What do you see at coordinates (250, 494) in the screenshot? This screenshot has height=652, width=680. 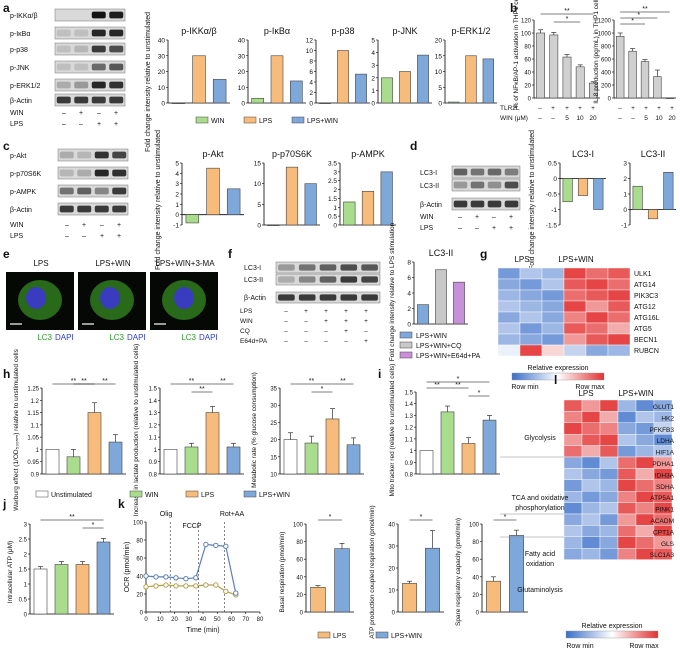 I see `legend-swatch` at bounding box center [250, 494].